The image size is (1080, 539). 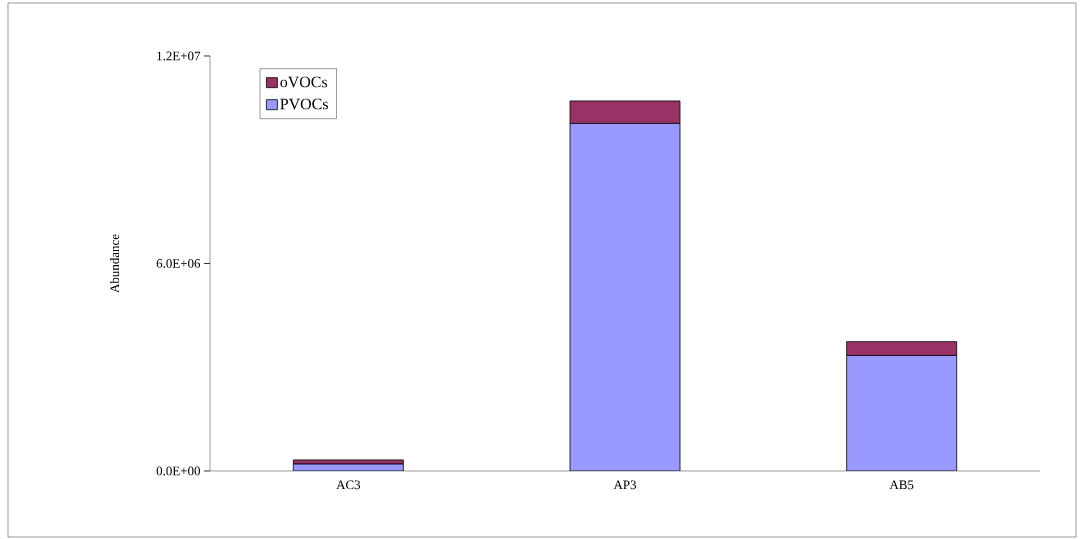 What do you see at coordinates (901, 485) in the screenshot?
I see `x-tick-label: AB5` at bounding box center [901, 485].